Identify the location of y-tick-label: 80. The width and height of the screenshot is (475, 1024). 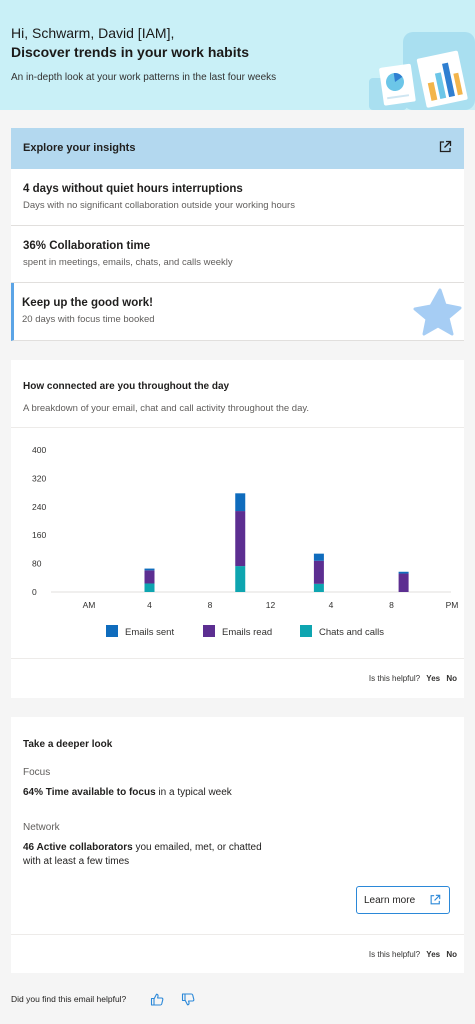
(37, 564).